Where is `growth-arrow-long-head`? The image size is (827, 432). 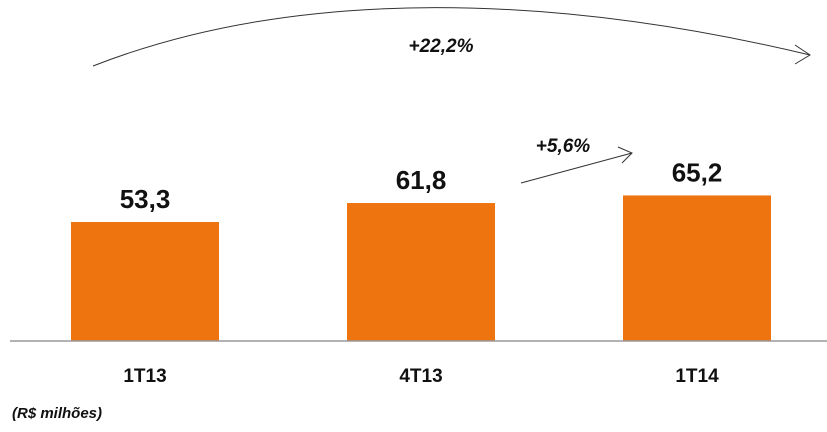 growth-arrow-long-head is located at coordinates (802, 54).